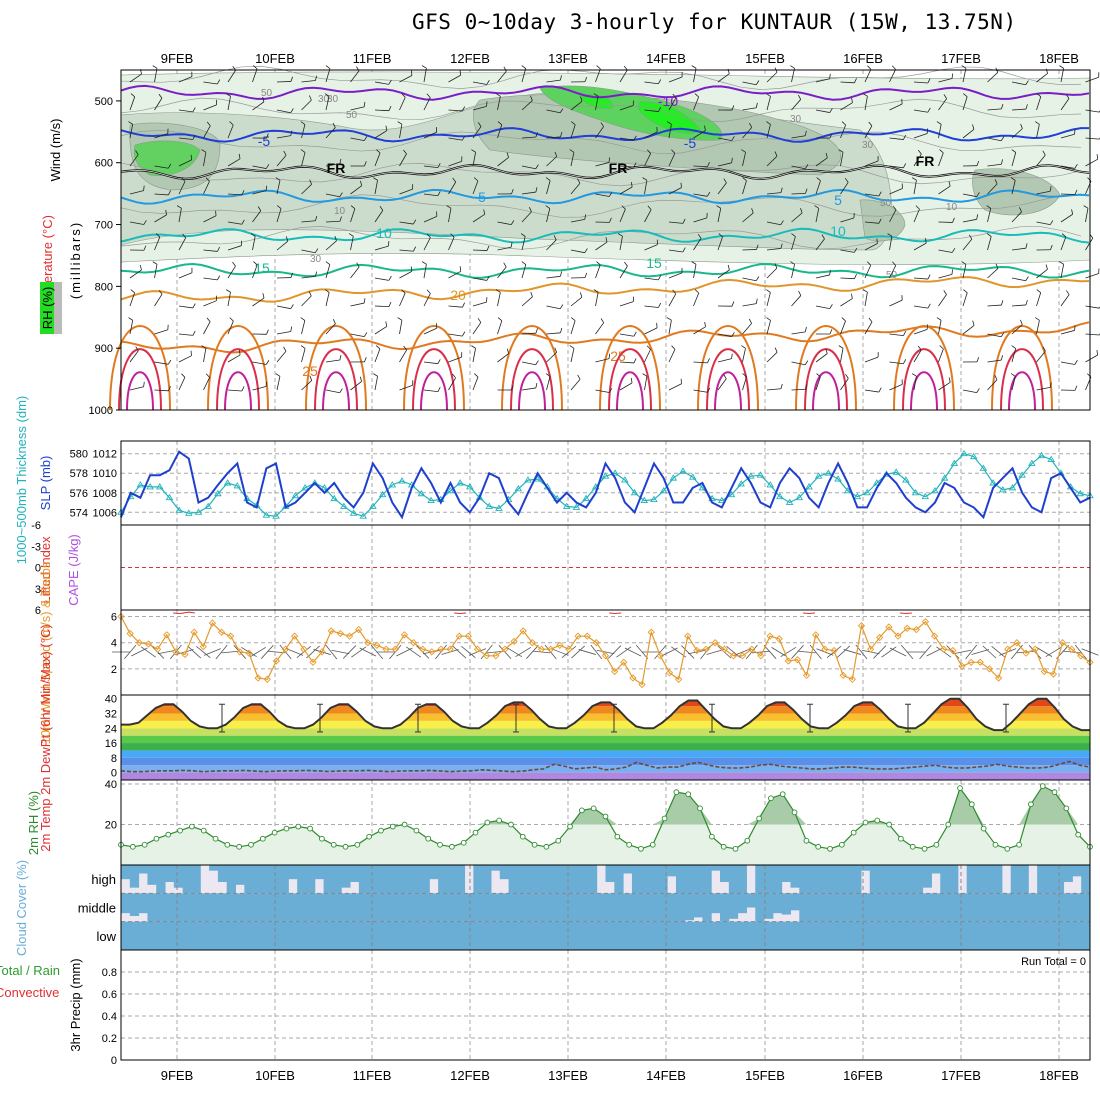 This screenshot has height=1100, width=1100. What do you see at coordinates (470, 1075) in the screenshot?
I see `date-label-bottom: 12FEB` at bounding box center [470, 1075].